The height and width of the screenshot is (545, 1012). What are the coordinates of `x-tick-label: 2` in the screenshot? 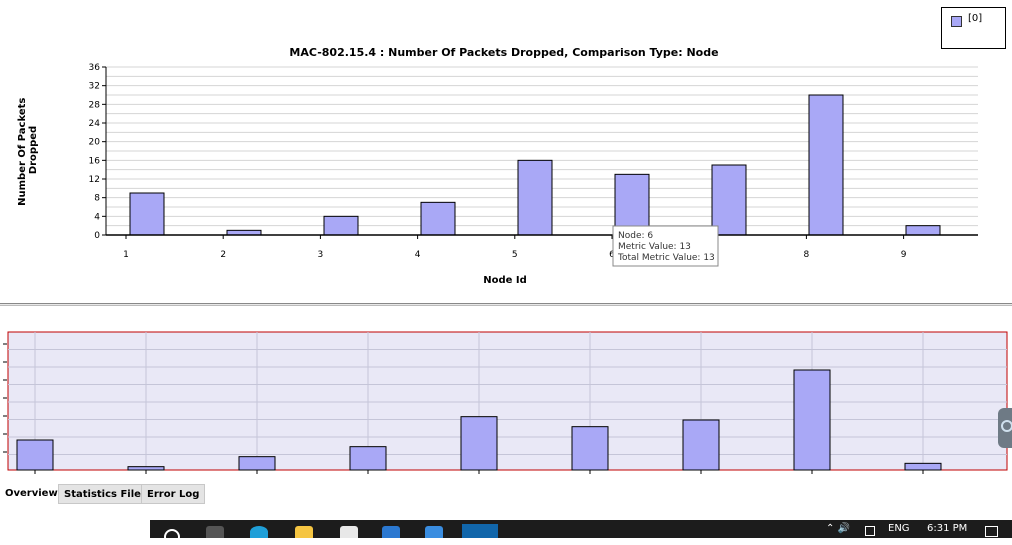 It's located at (223, 255).